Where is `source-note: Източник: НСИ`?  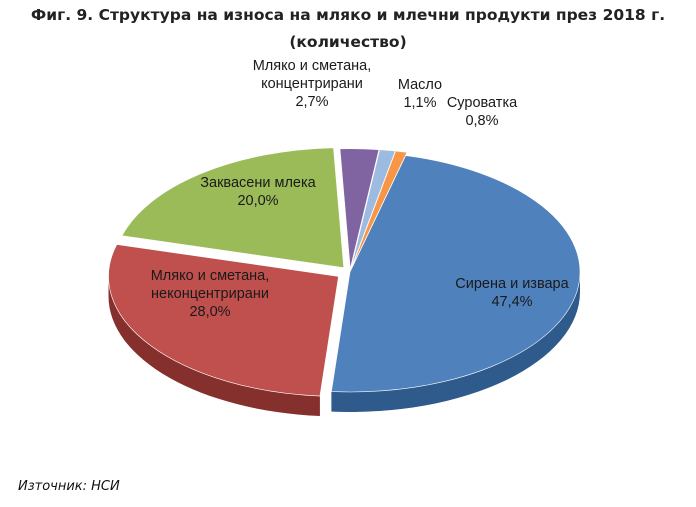
source-note: Източник: НСИ is located at coordinates (69, 486).